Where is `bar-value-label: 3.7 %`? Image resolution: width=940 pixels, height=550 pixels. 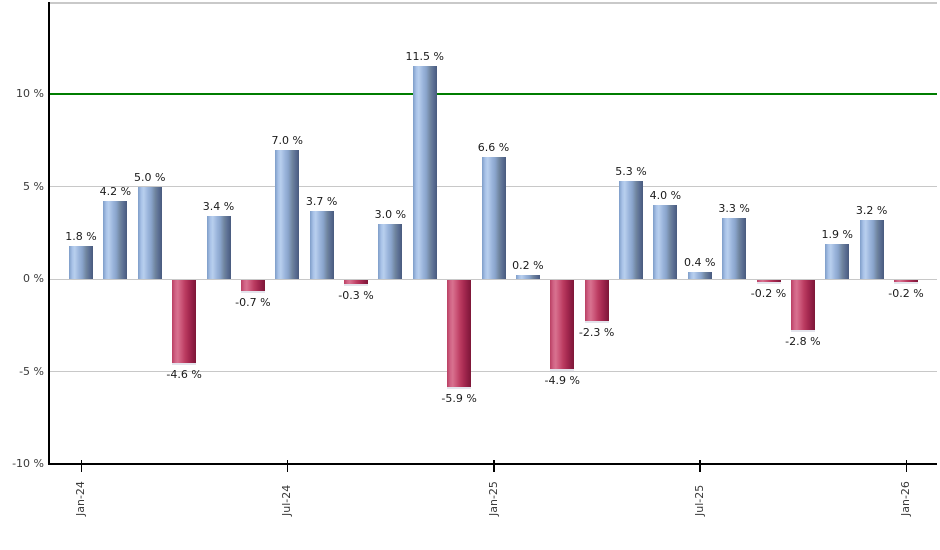
bar-value-label: 3.7 % is located at coordinates (321, 201).